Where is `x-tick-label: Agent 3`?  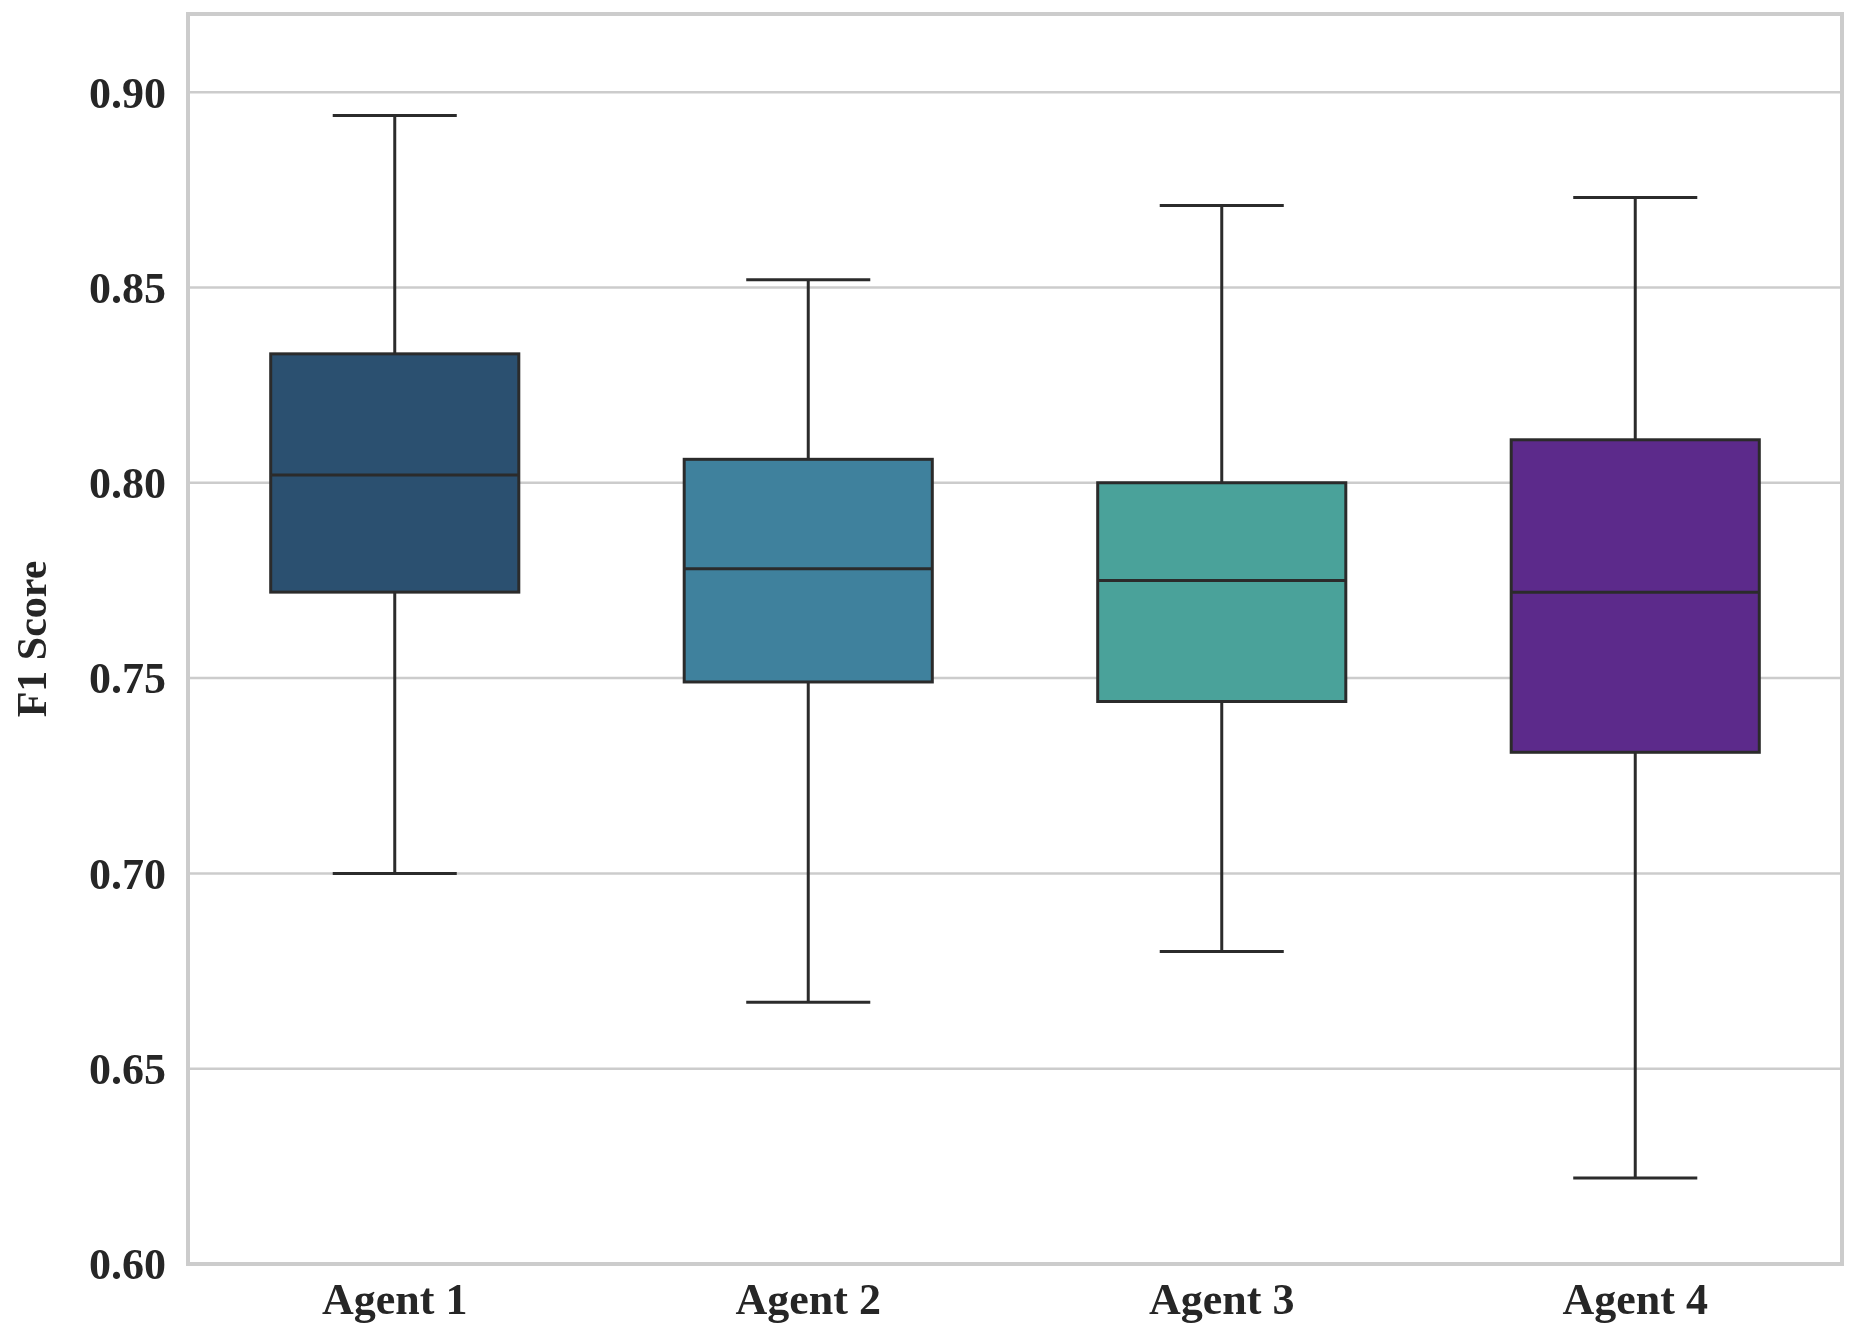
x-tick-label: Agent 3 is located at coordinates (1222, 1299).